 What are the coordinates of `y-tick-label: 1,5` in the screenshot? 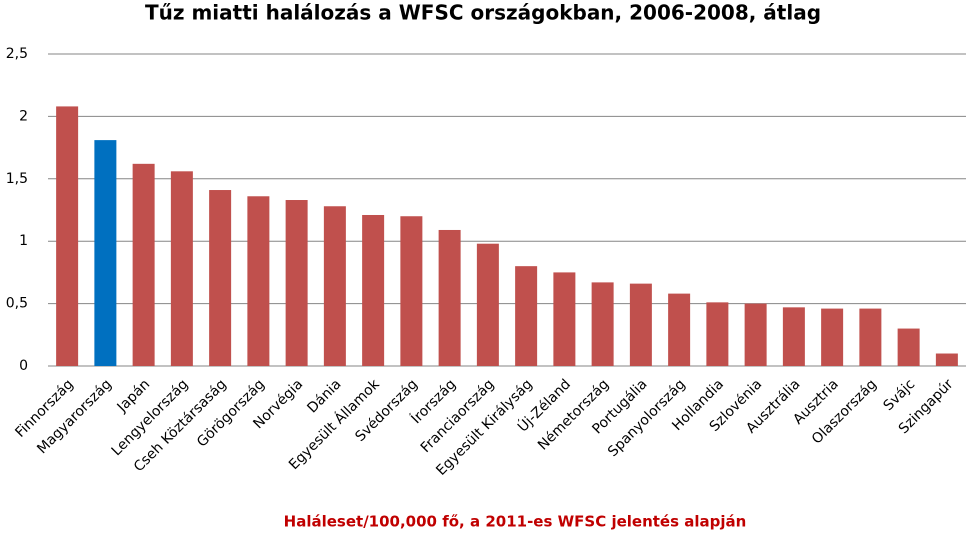 It's located at (17, 179).